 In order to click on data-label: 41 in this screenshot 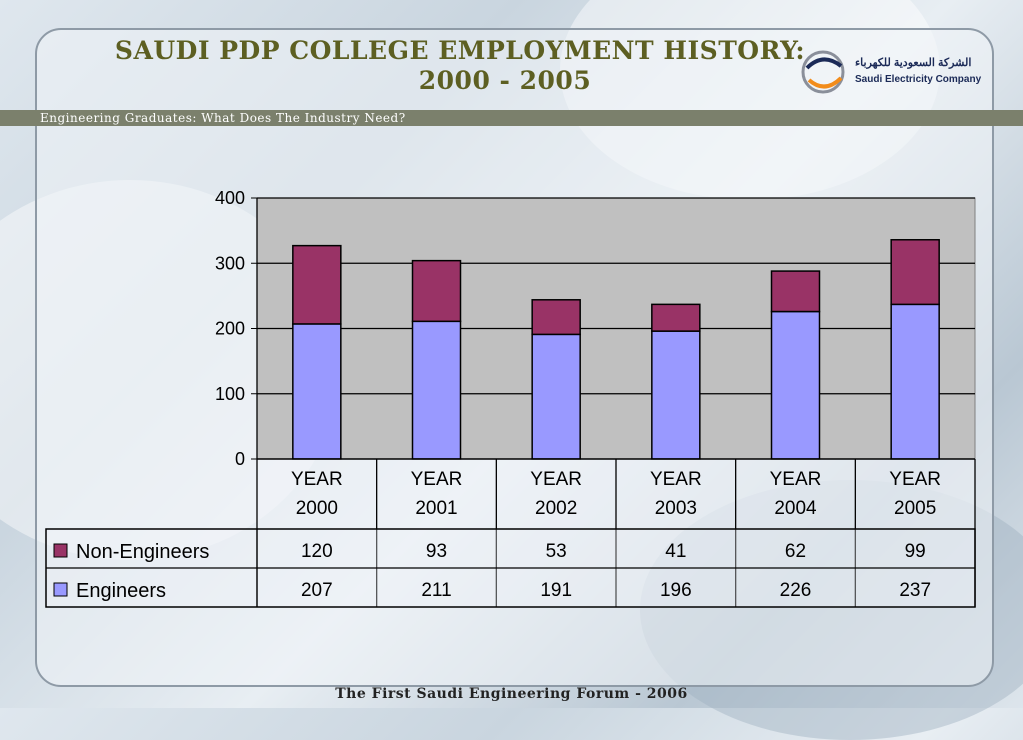, I will do `click(675, 551)`.